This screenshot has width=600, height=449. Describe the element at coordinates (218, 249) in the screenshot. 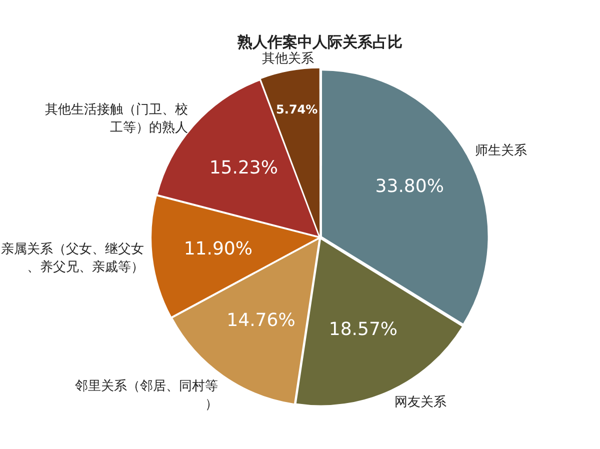

I see `data-label: 11.90%` at that location.